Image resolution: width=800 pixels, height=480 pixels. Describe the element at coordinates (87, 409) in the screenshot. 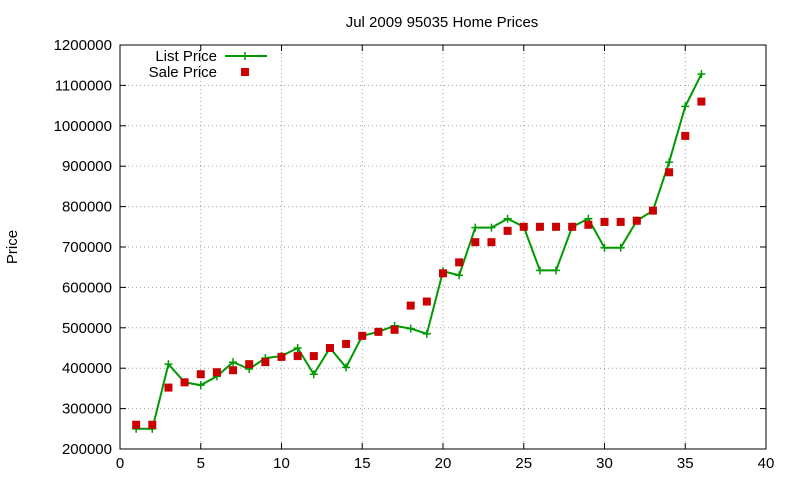

I see `y-tick-label: 300000` at that location.